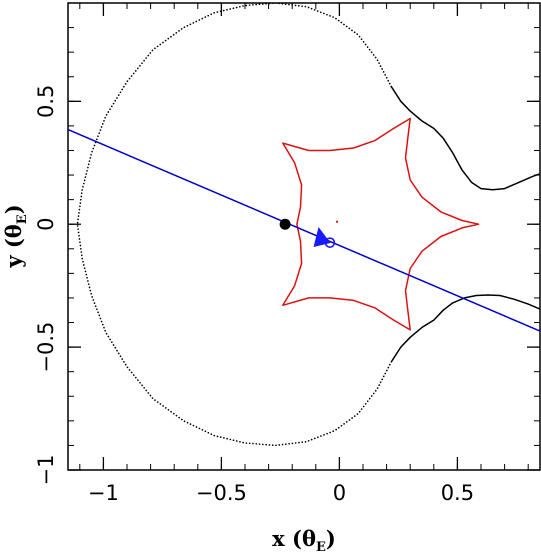  What do you see at coordinates (15, 236) in the screenshot?
I see `y-axis-label: y (θE)` at bounding box center [15, 236].